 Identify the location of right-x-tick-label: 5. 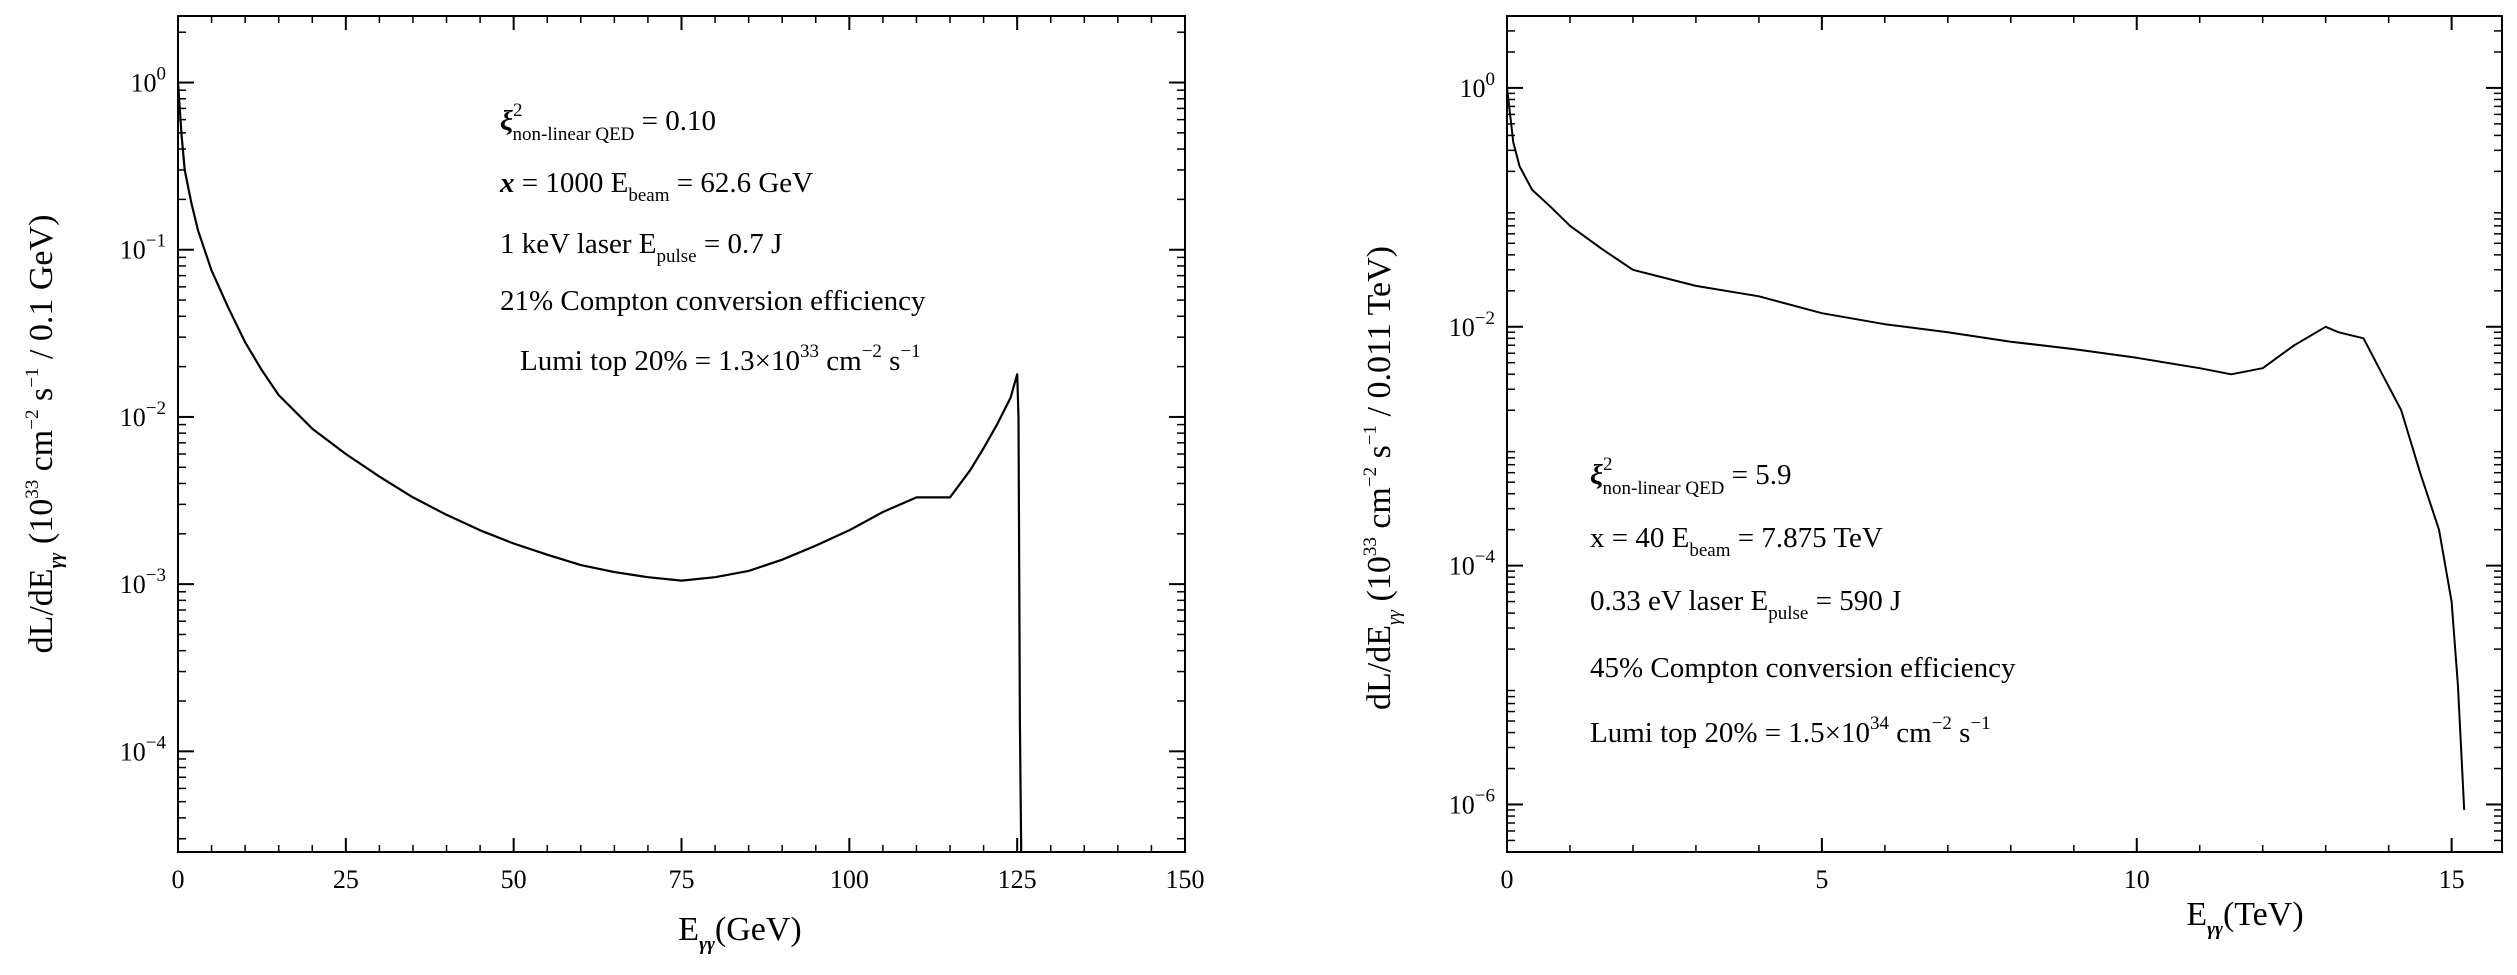
(1821, 879).